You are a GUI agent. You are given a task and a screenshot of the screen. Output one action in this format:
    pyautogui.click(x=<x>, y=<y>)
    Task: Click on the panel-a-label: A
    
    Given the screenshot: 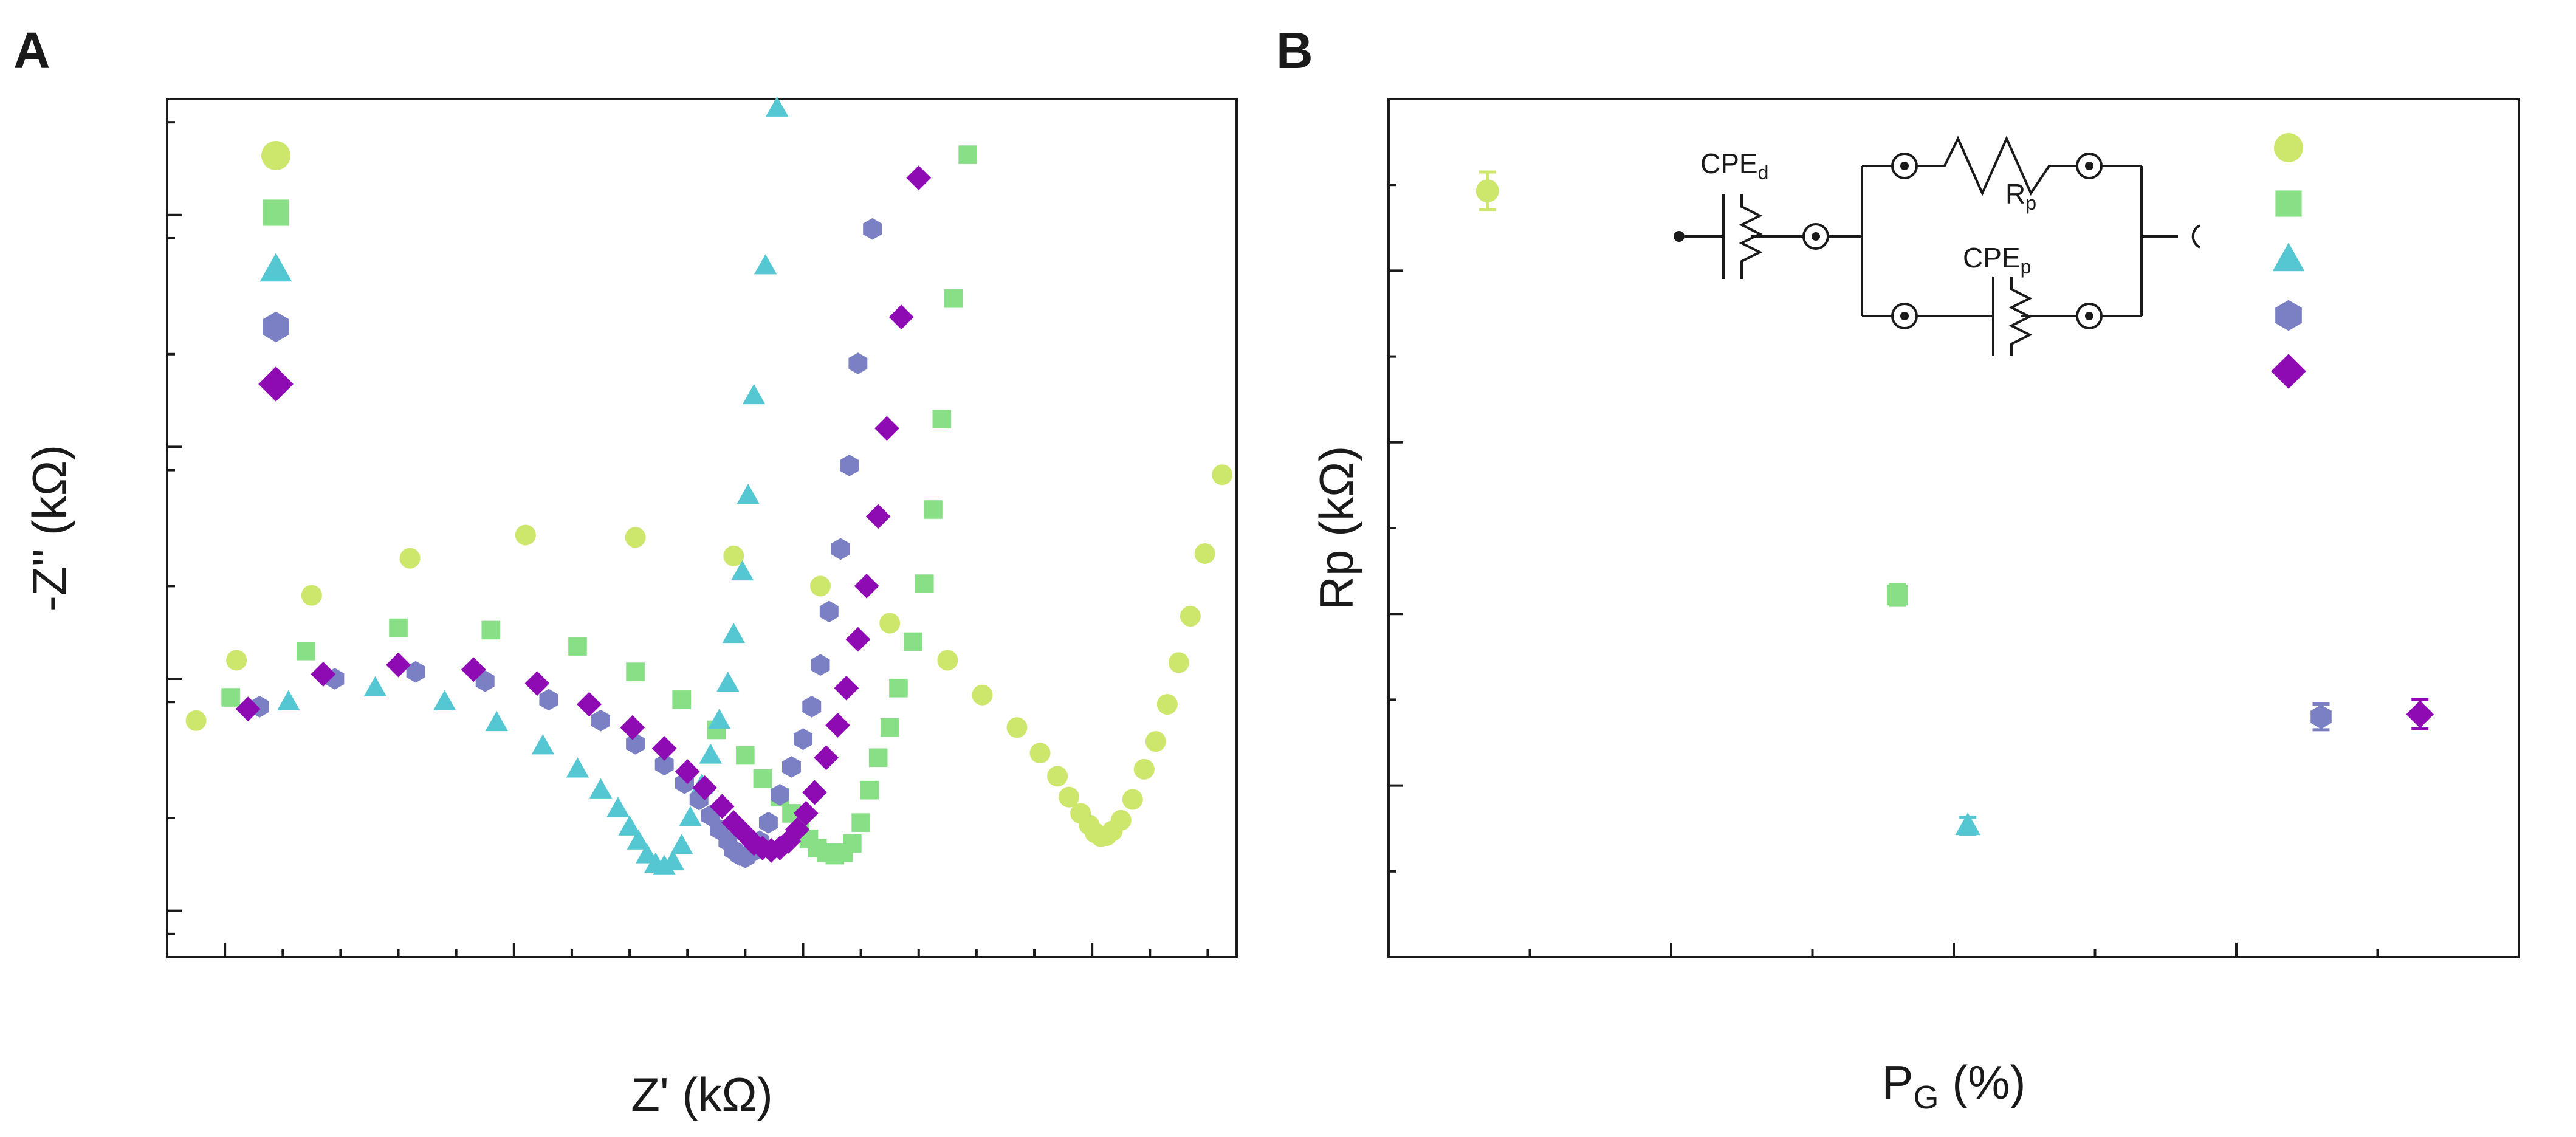 What is the action you would take?
    pyautogui.click(x=31, y=50)
    